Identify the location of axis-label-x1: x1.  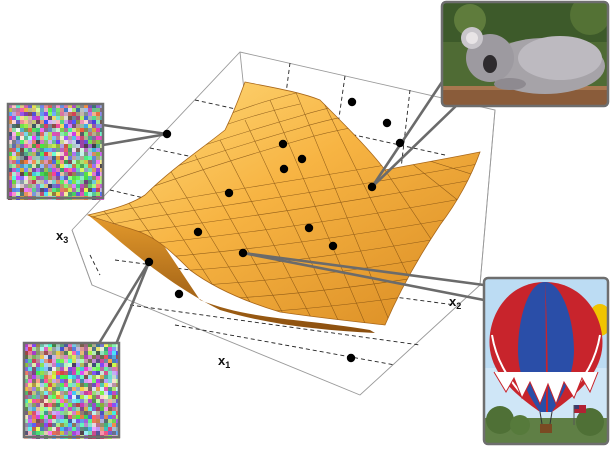
(224, 361).